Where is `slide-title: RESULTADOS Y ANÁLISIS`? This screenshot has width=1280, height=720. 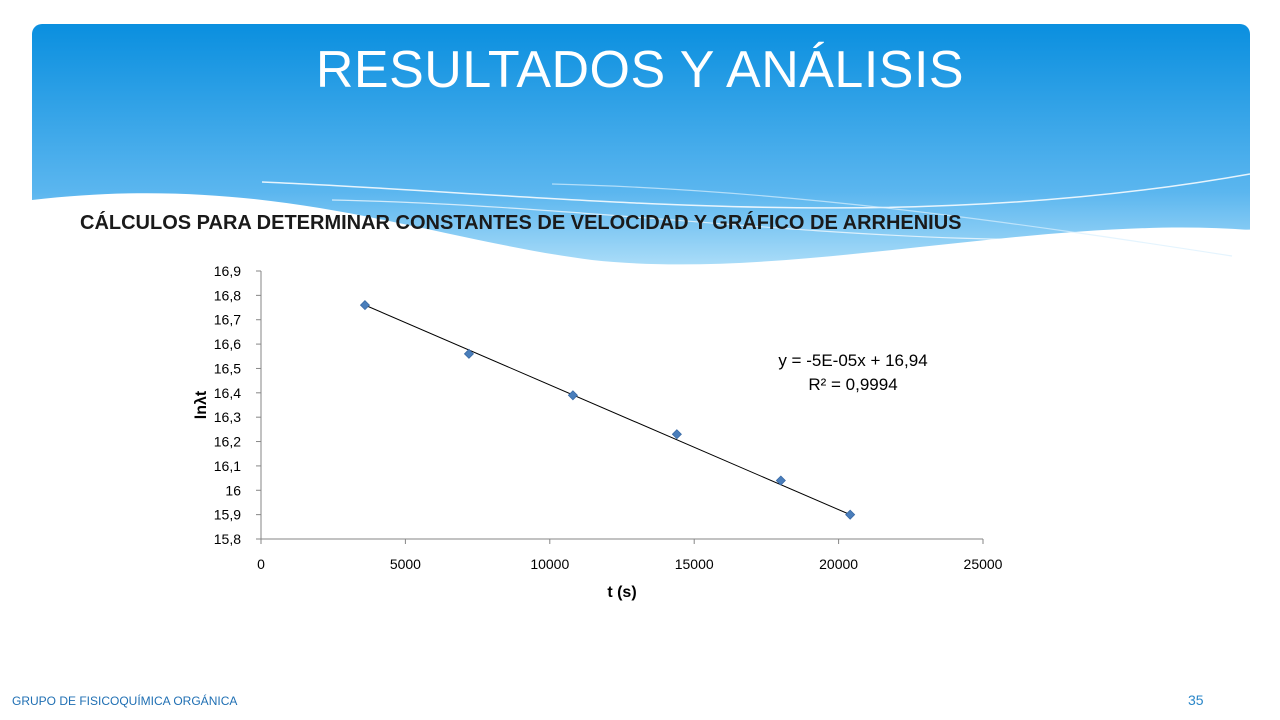 slide-title: RESULTADOS Y ANÁLISIS is located at coordinates (640, 70).